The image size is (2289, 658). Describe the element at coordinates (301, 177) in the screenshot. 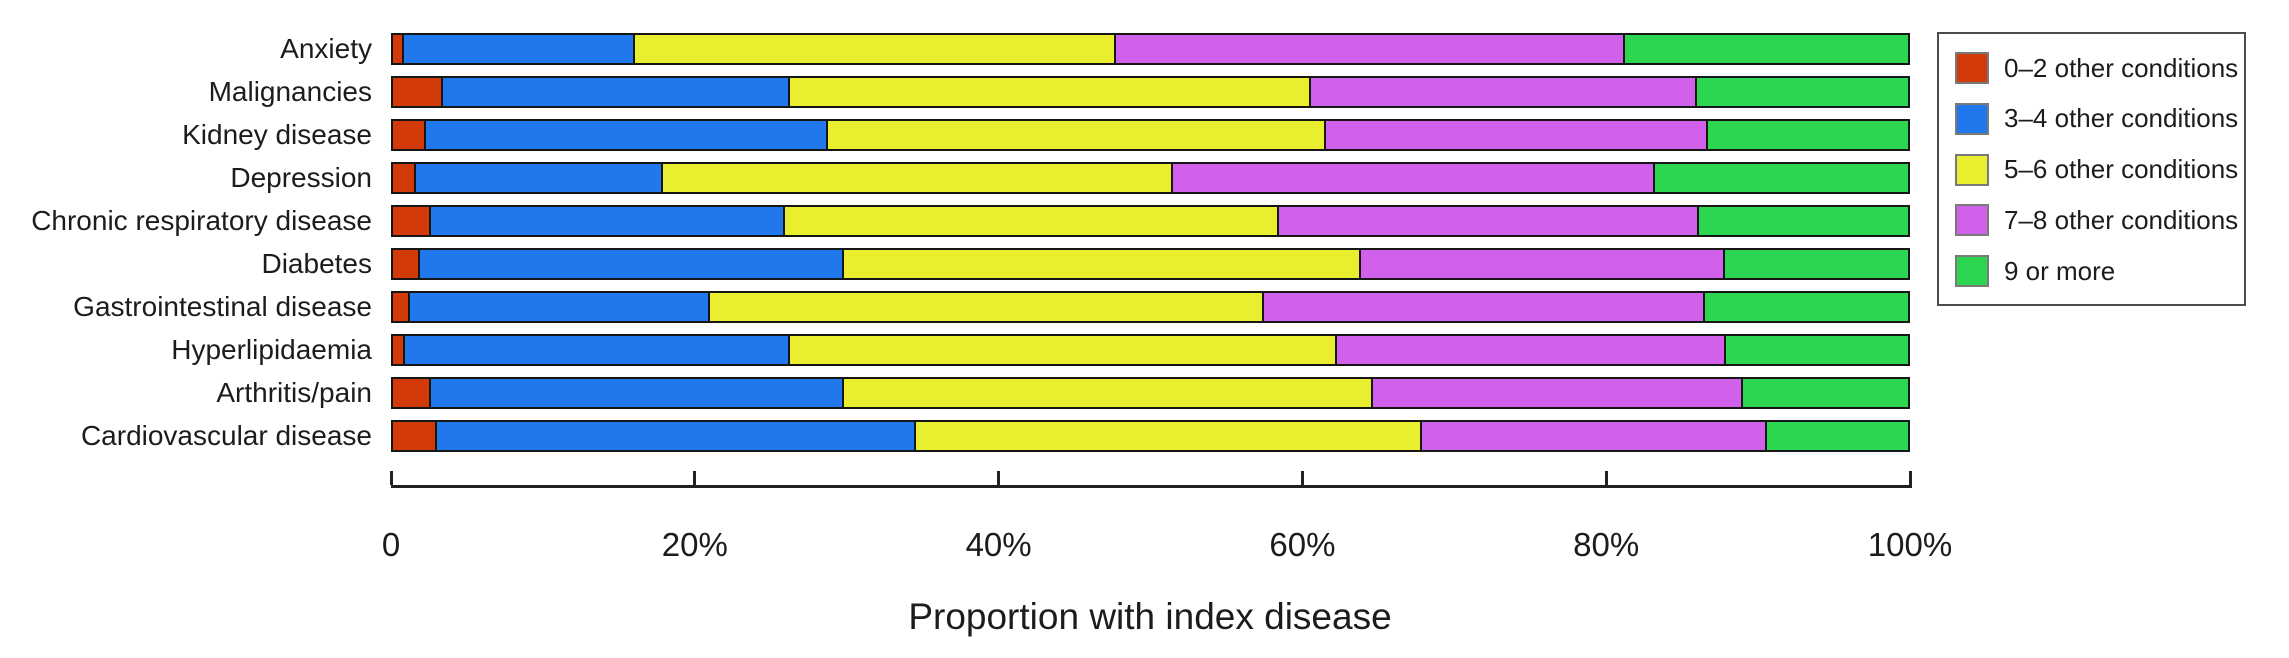

I see `category-label: Depression` at that location.